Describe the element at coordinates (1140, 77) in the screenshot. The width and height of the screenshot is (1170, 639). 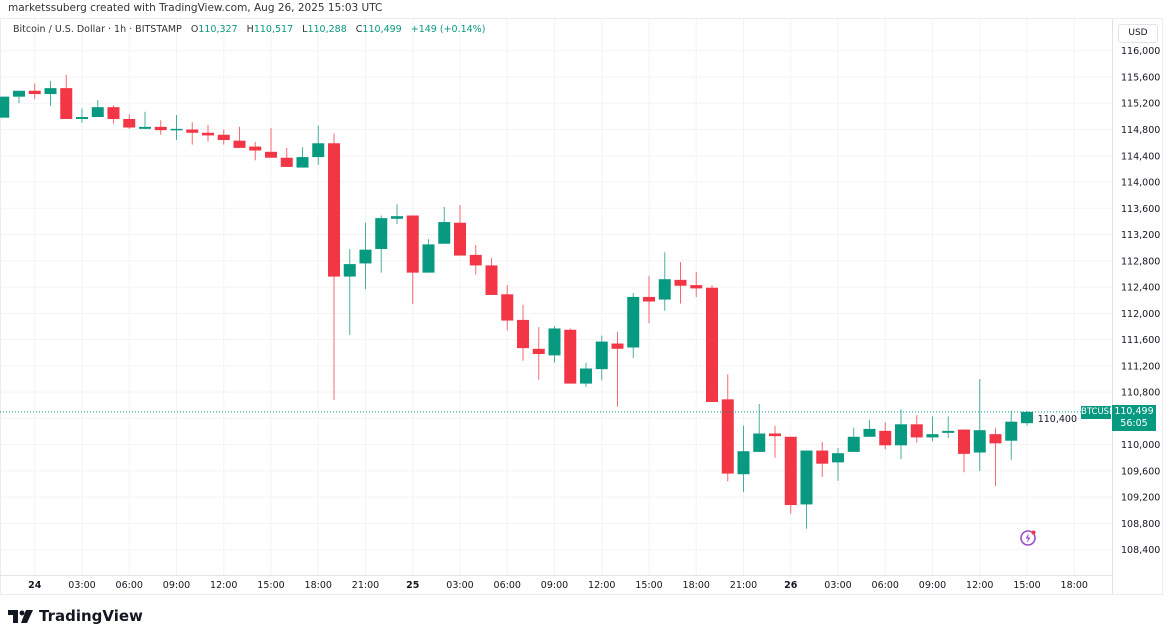
I see `y-tick-label: 115,600` at that location.